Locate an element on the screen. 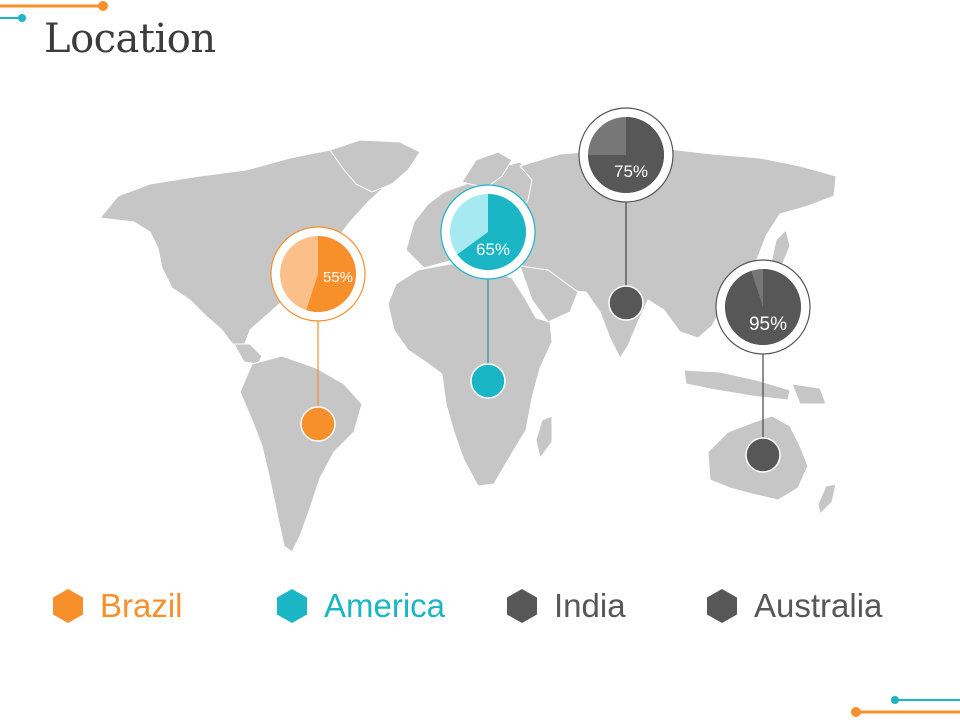  pie-label-india: 75% is located at coordinates (631, 171).